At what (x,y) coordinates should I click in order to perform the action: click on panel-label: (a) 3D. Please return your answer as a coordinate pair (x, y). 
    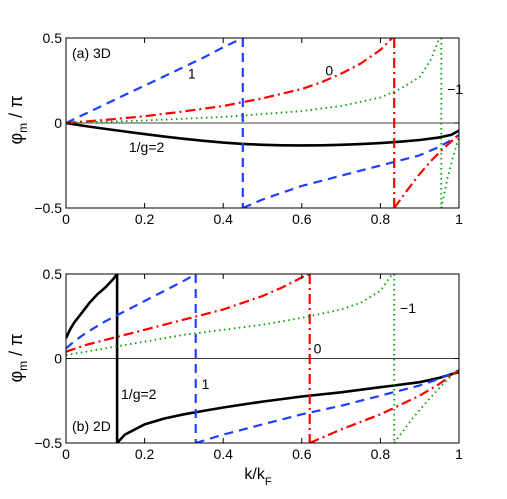
    Looking at the image, I should click on (91, 53).